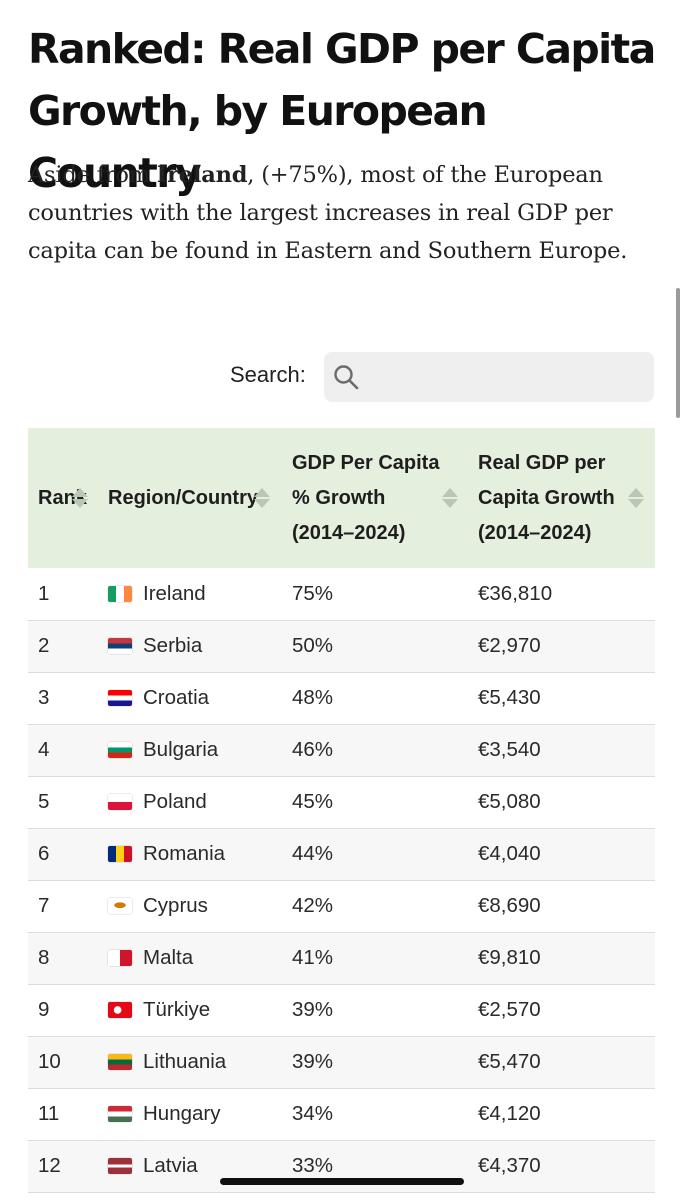  What do you see at coordinates (181, 749) in the screenshot?
I see `country-name: Bulgaria` at bounding box center [181, 749].